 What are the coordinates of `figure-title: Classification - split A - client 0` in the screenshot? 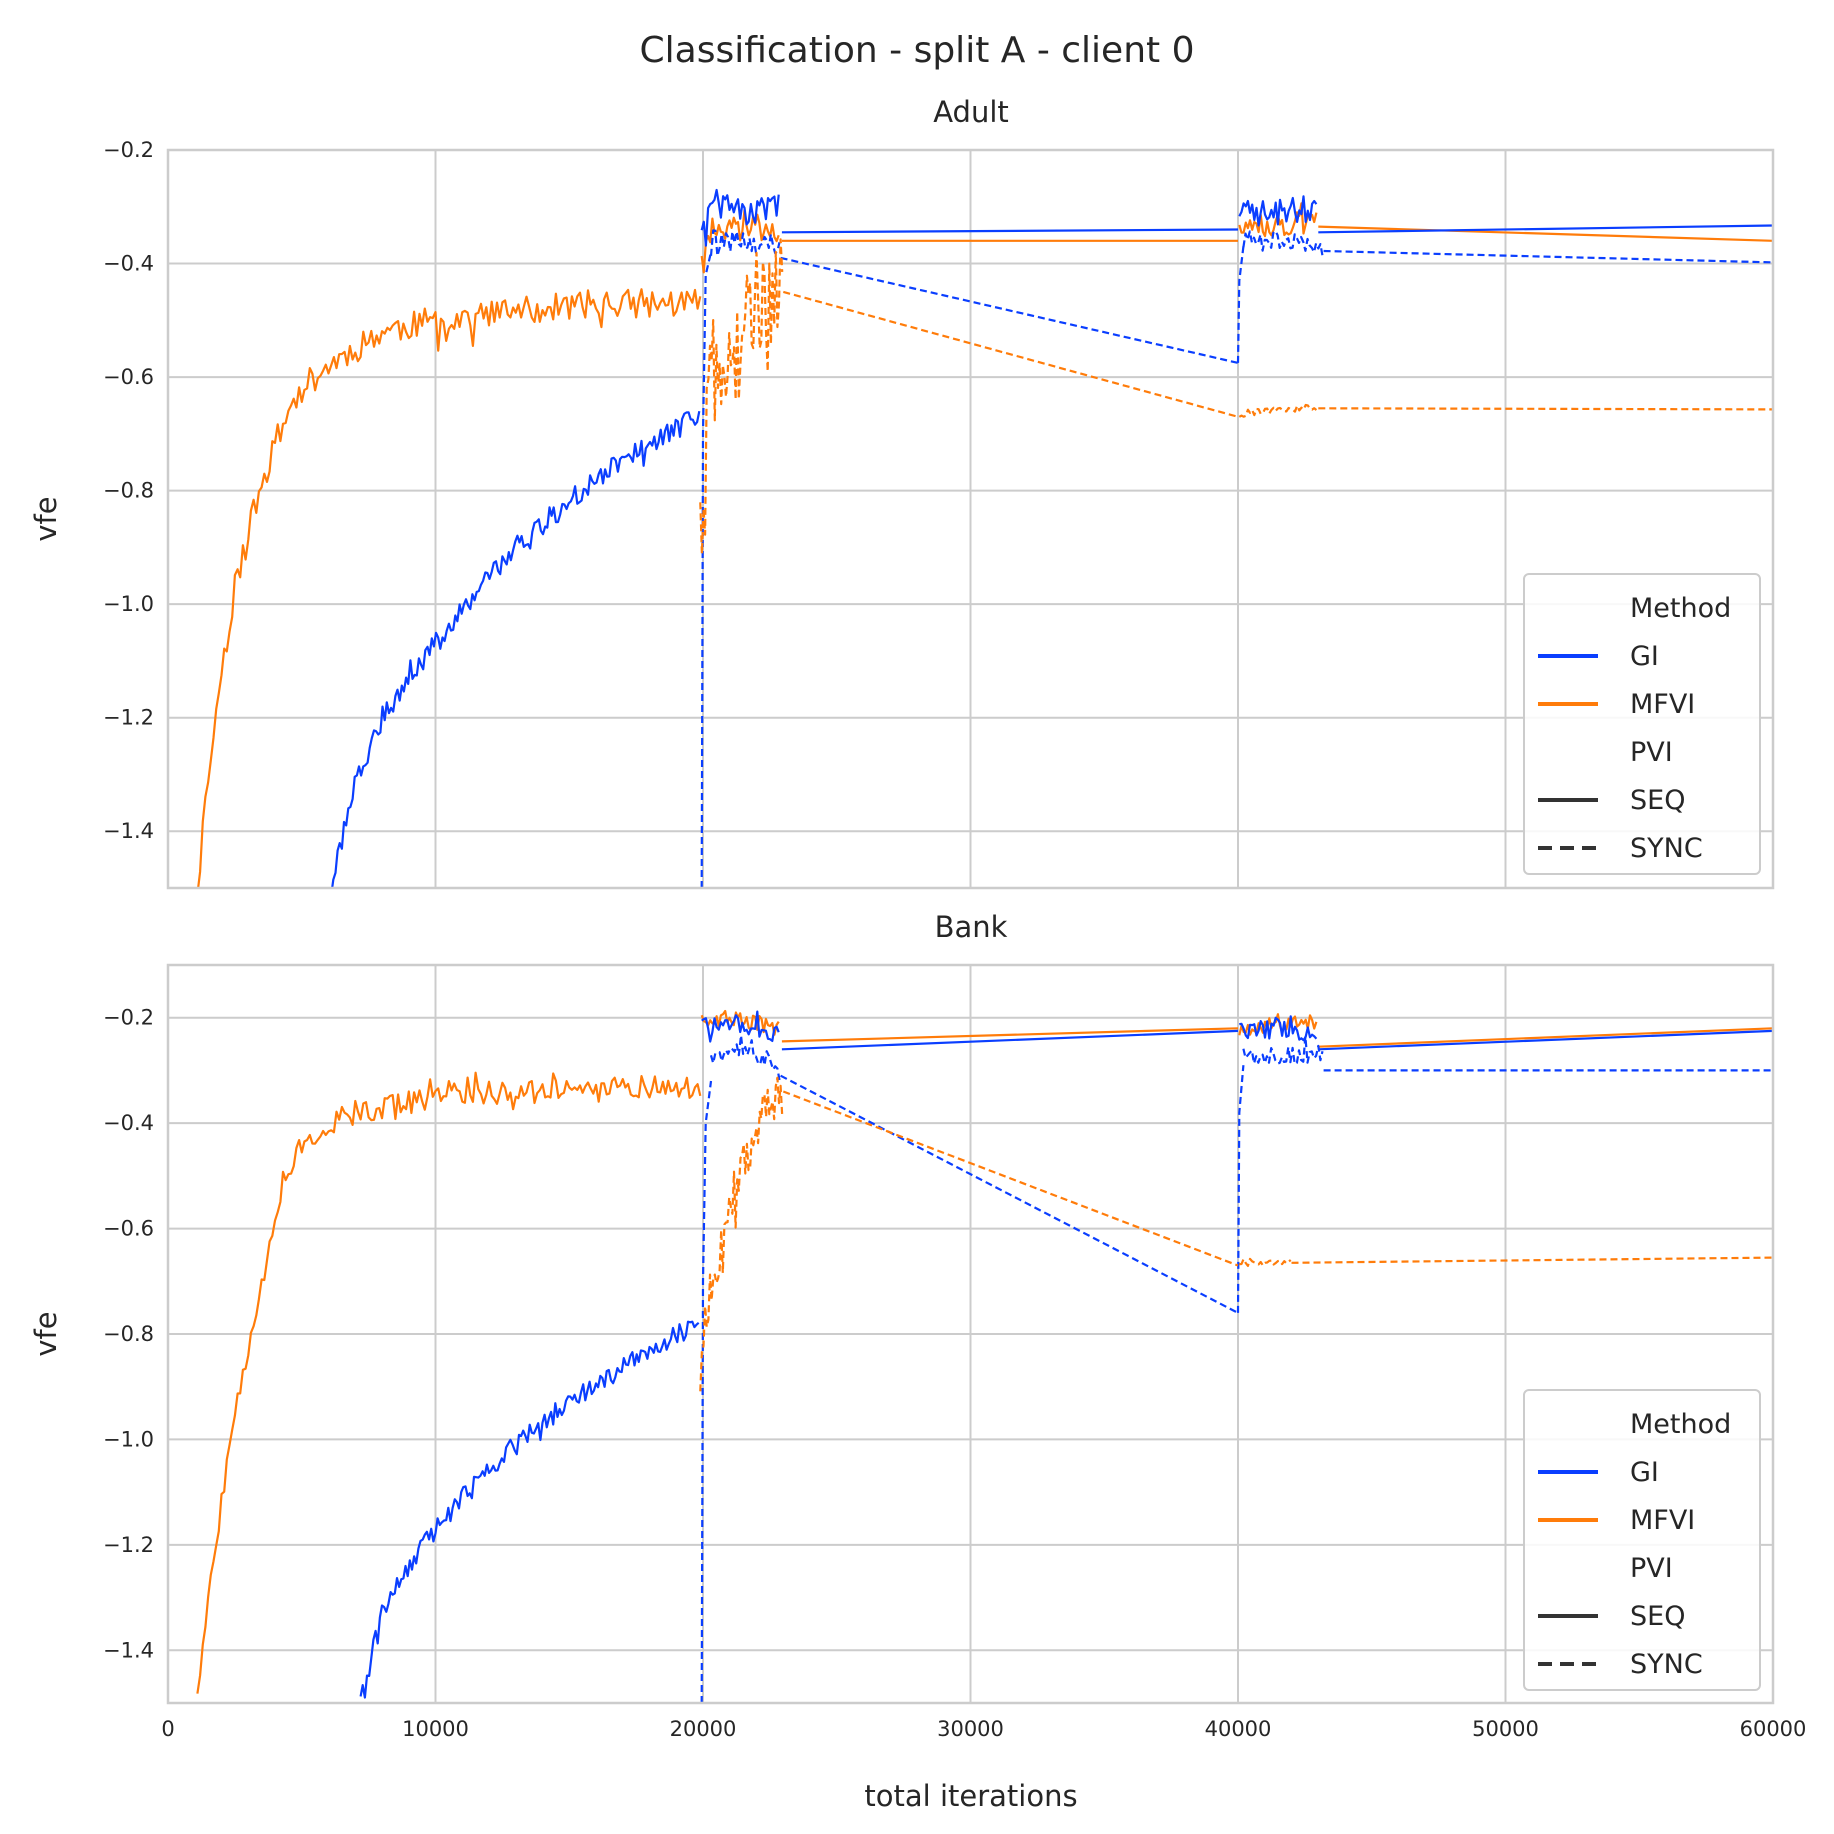 It's located at (917, 50).